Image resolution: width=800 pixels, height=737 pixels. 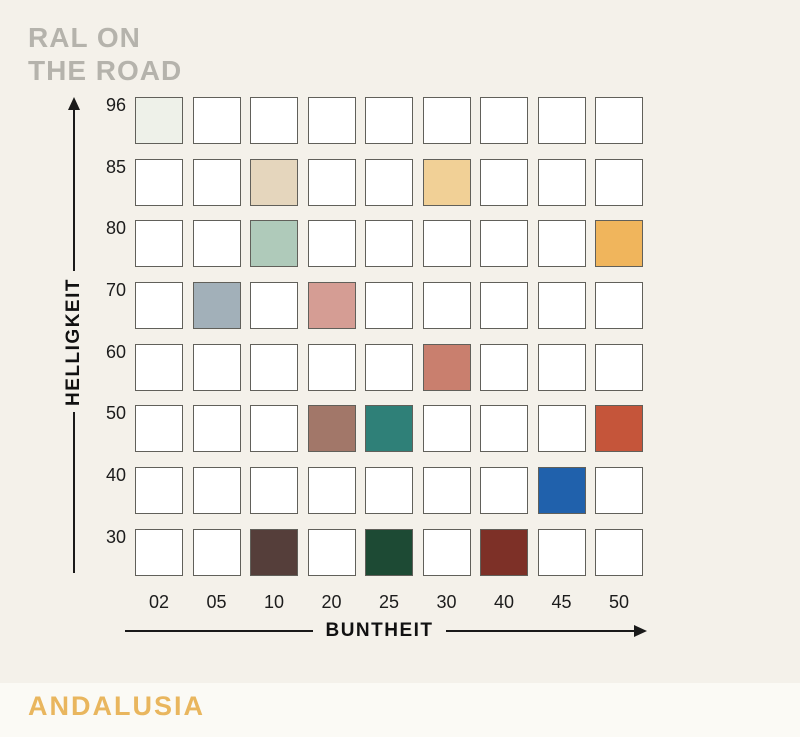 I want to click on y-tick-label: 85, so click(x=115, y=166).